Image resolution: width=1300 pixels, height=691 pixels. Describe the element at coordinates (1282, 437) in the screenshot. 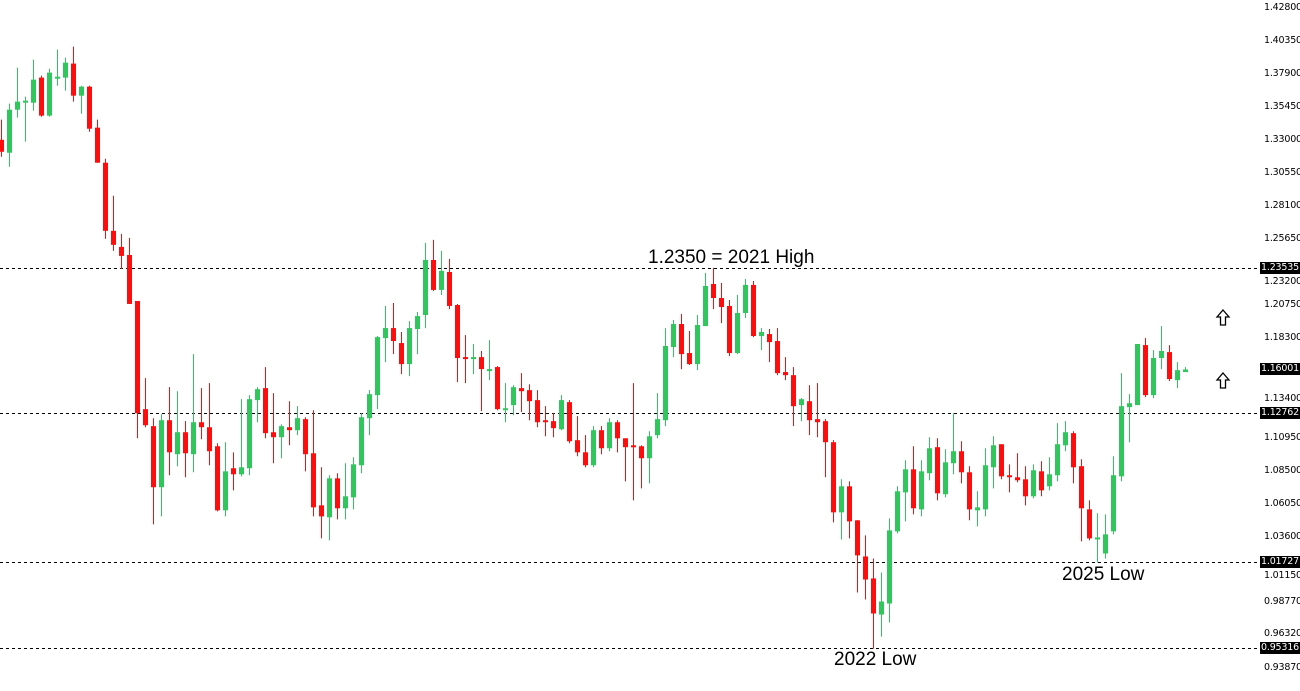

I see `y-tick-label: 1.10950` at that location.